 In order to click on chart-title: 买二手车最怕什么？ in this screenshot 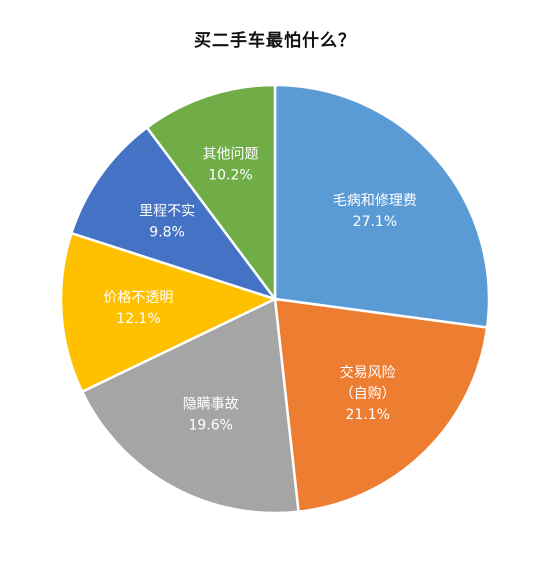, I will do `click(275, 41)`.